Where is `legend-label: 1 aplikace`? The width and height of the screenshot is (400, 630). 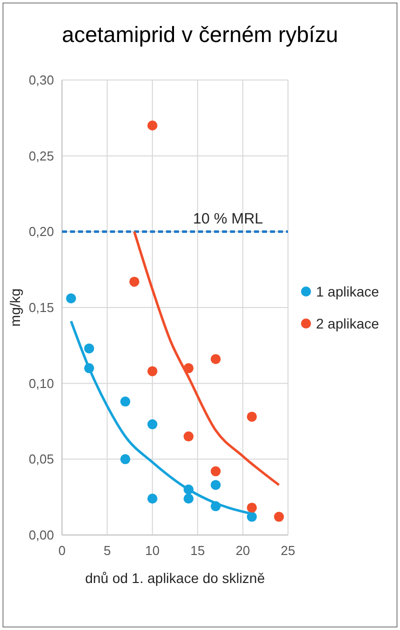
legend-label: 1 aplikace is located at coordinates (348, 292).